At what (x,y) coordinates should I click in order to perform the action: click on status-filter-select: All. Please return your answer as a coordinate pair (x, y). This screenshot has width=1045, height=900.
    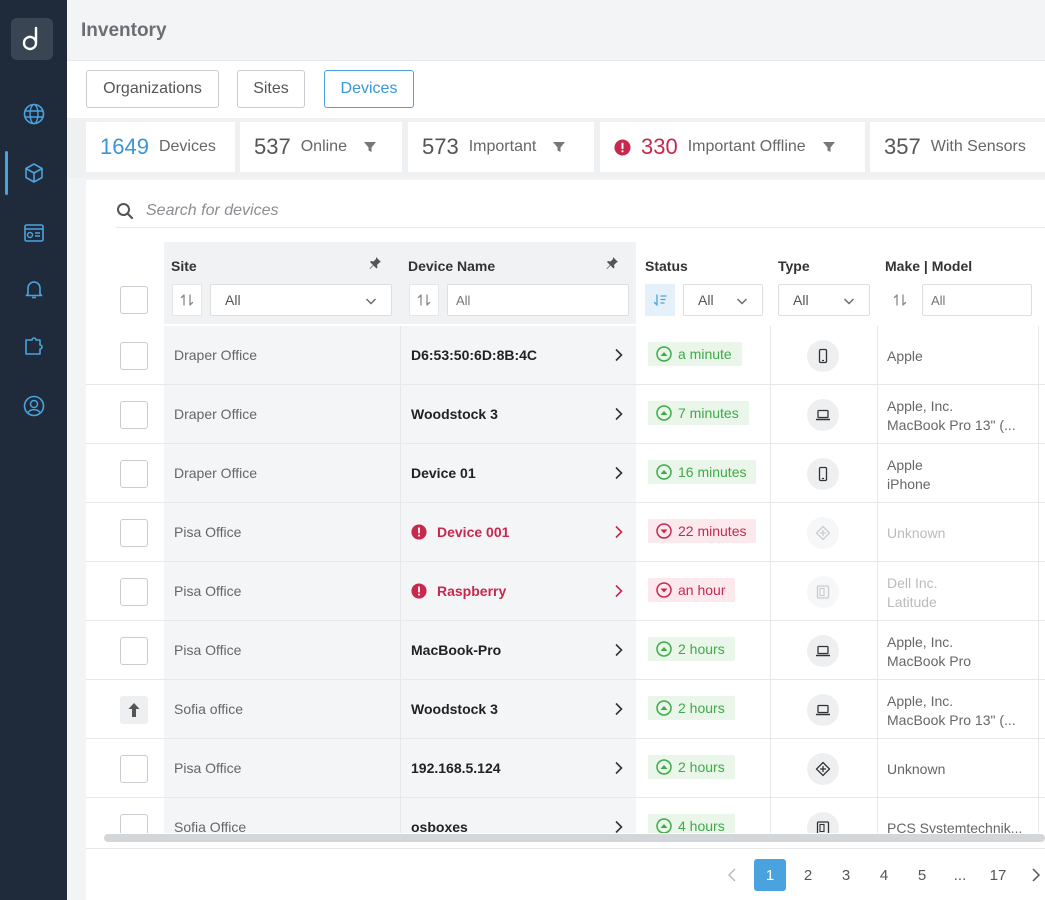
    Looking at the image, I should click on (723, 300).